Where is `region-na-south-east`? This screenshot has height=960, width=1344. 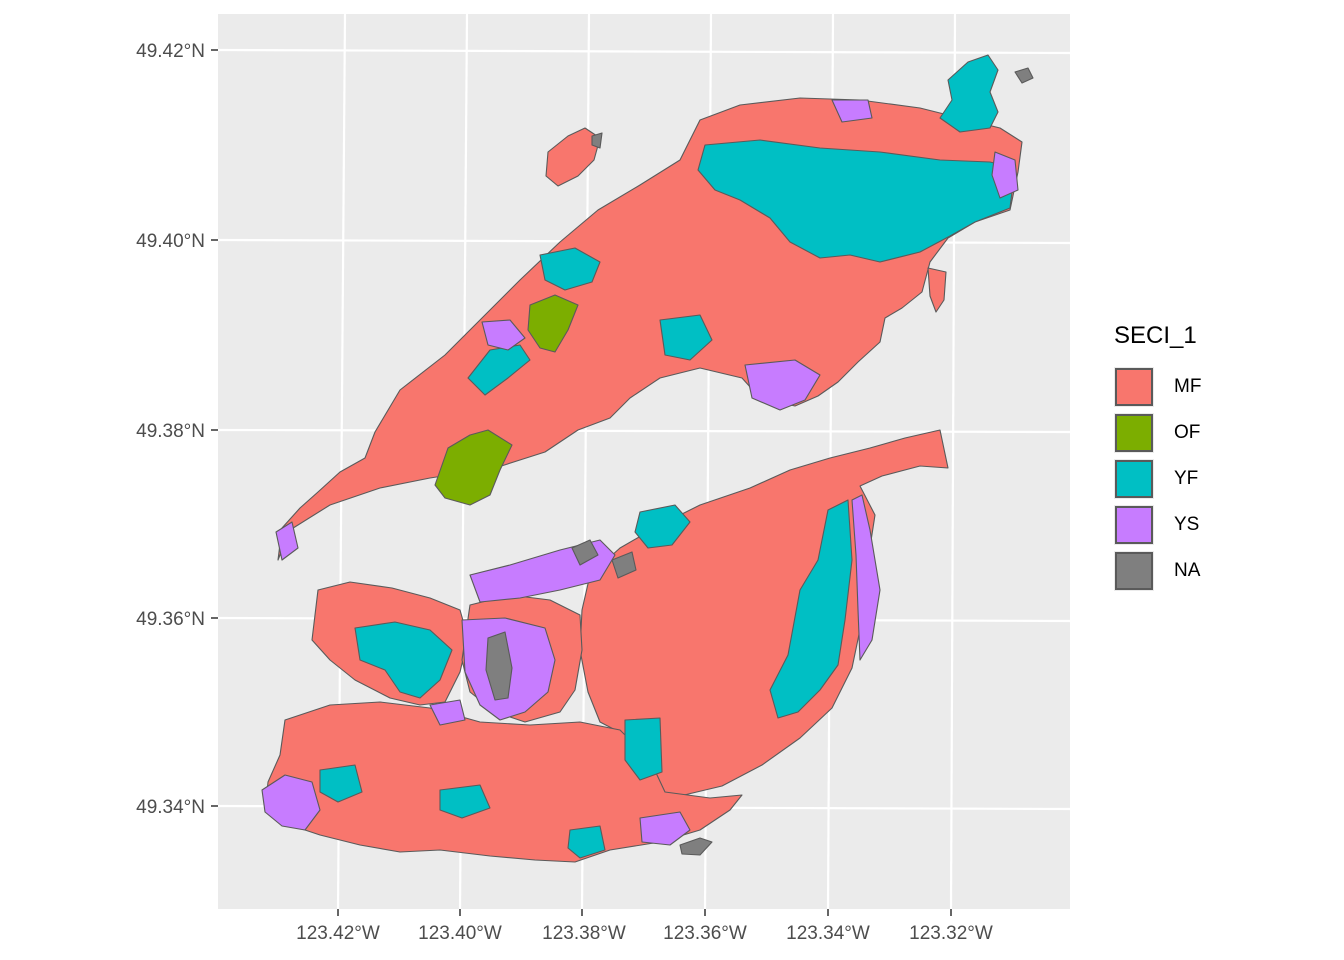
region-na-south-east is located at coordinates (696, 846).